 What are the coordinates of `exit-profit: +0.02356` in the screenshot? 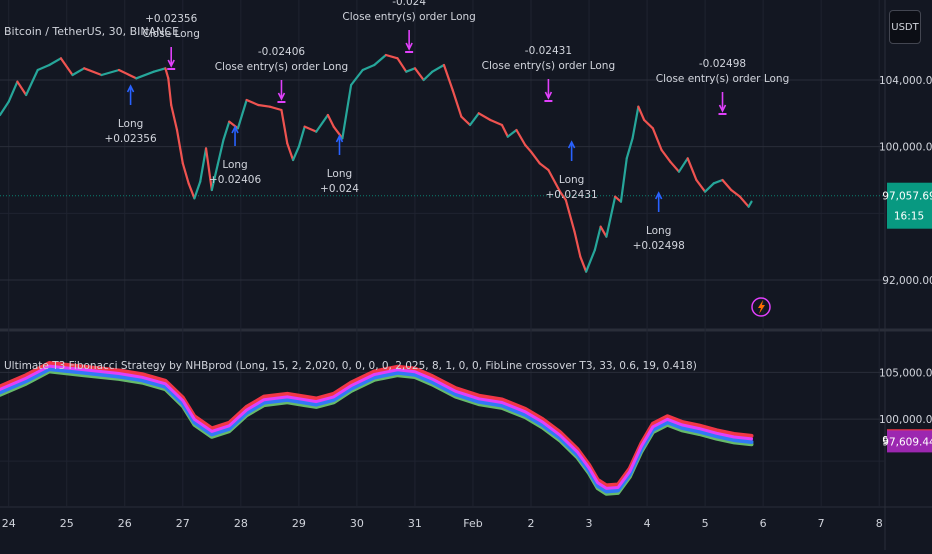 It's located at (171, 19).